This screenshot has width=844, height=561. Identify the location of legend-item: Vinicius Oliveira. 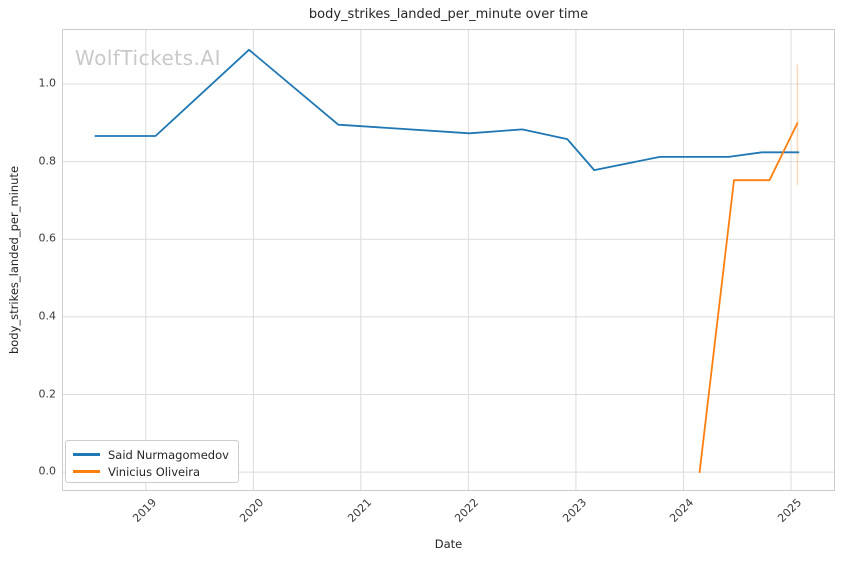
(151, 471).